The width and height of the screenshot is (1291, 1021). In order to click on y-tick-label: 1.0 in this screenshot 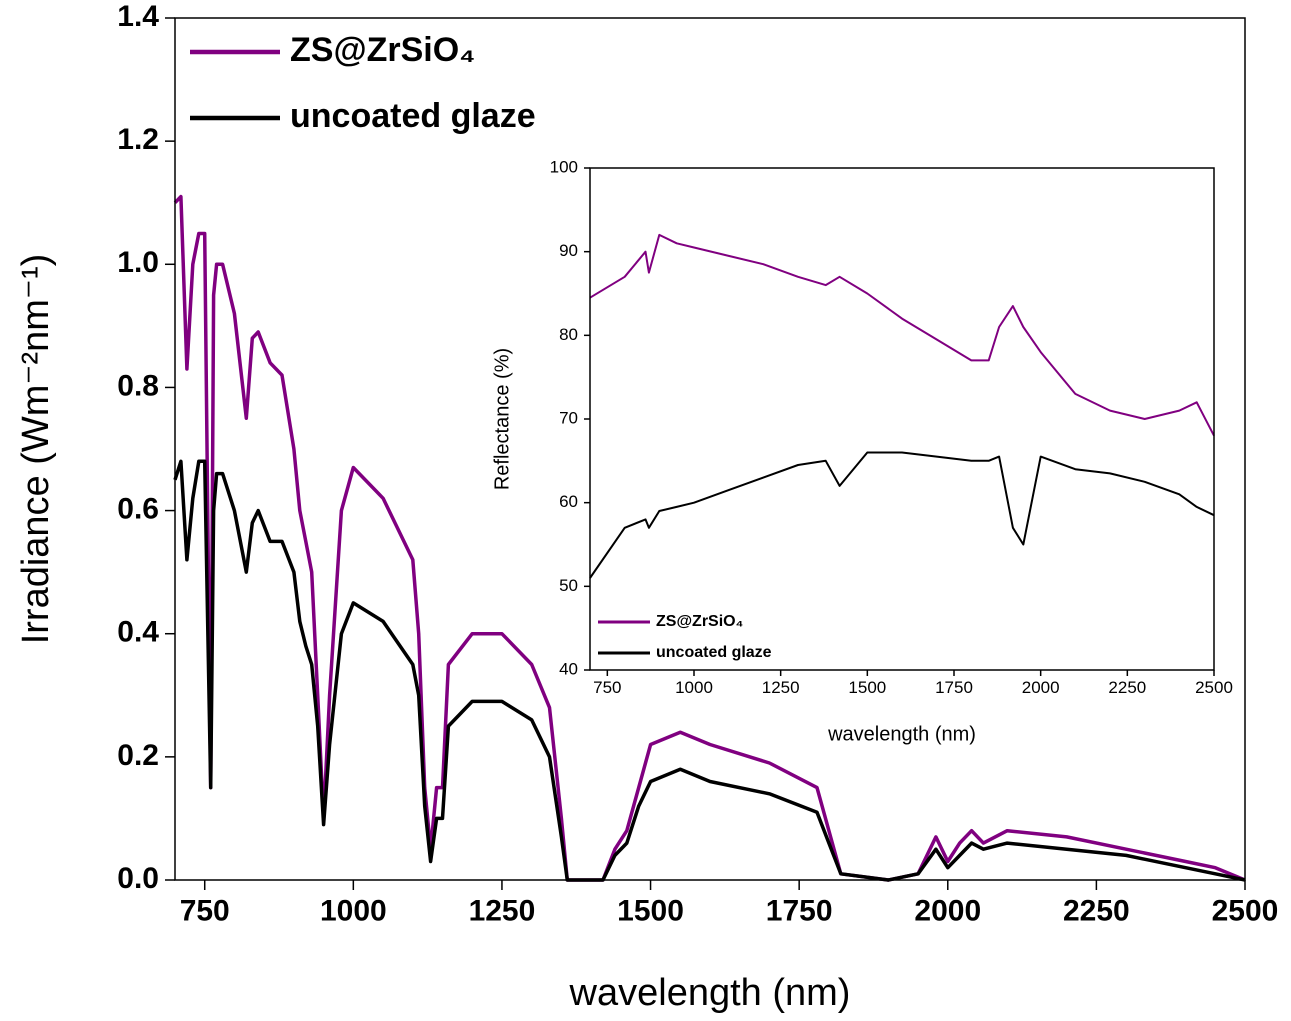, I will do `click(138, 262)`.